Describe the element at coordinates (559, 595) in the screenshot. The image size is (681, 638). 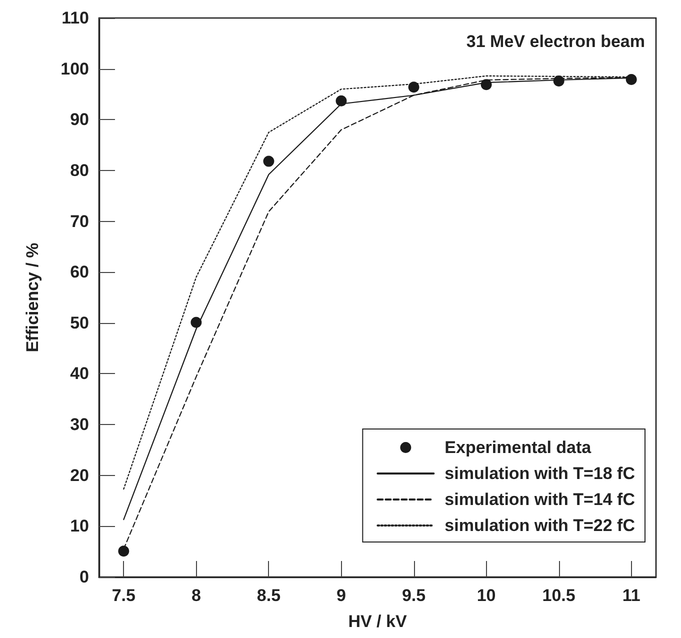
I see `x-tick-label: 10.5` at that location.